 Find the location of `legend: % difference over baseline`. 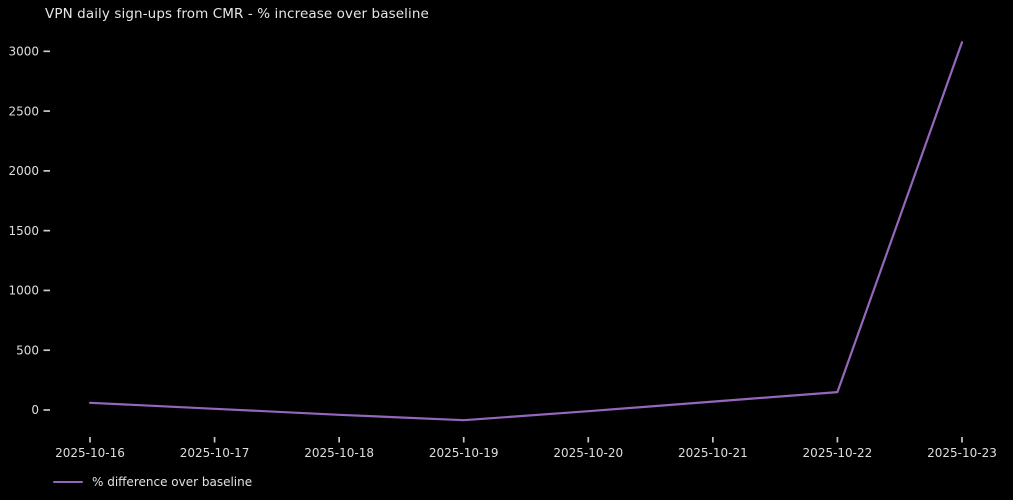

legend: % difference over baseline is located at coordinates (152, 482).